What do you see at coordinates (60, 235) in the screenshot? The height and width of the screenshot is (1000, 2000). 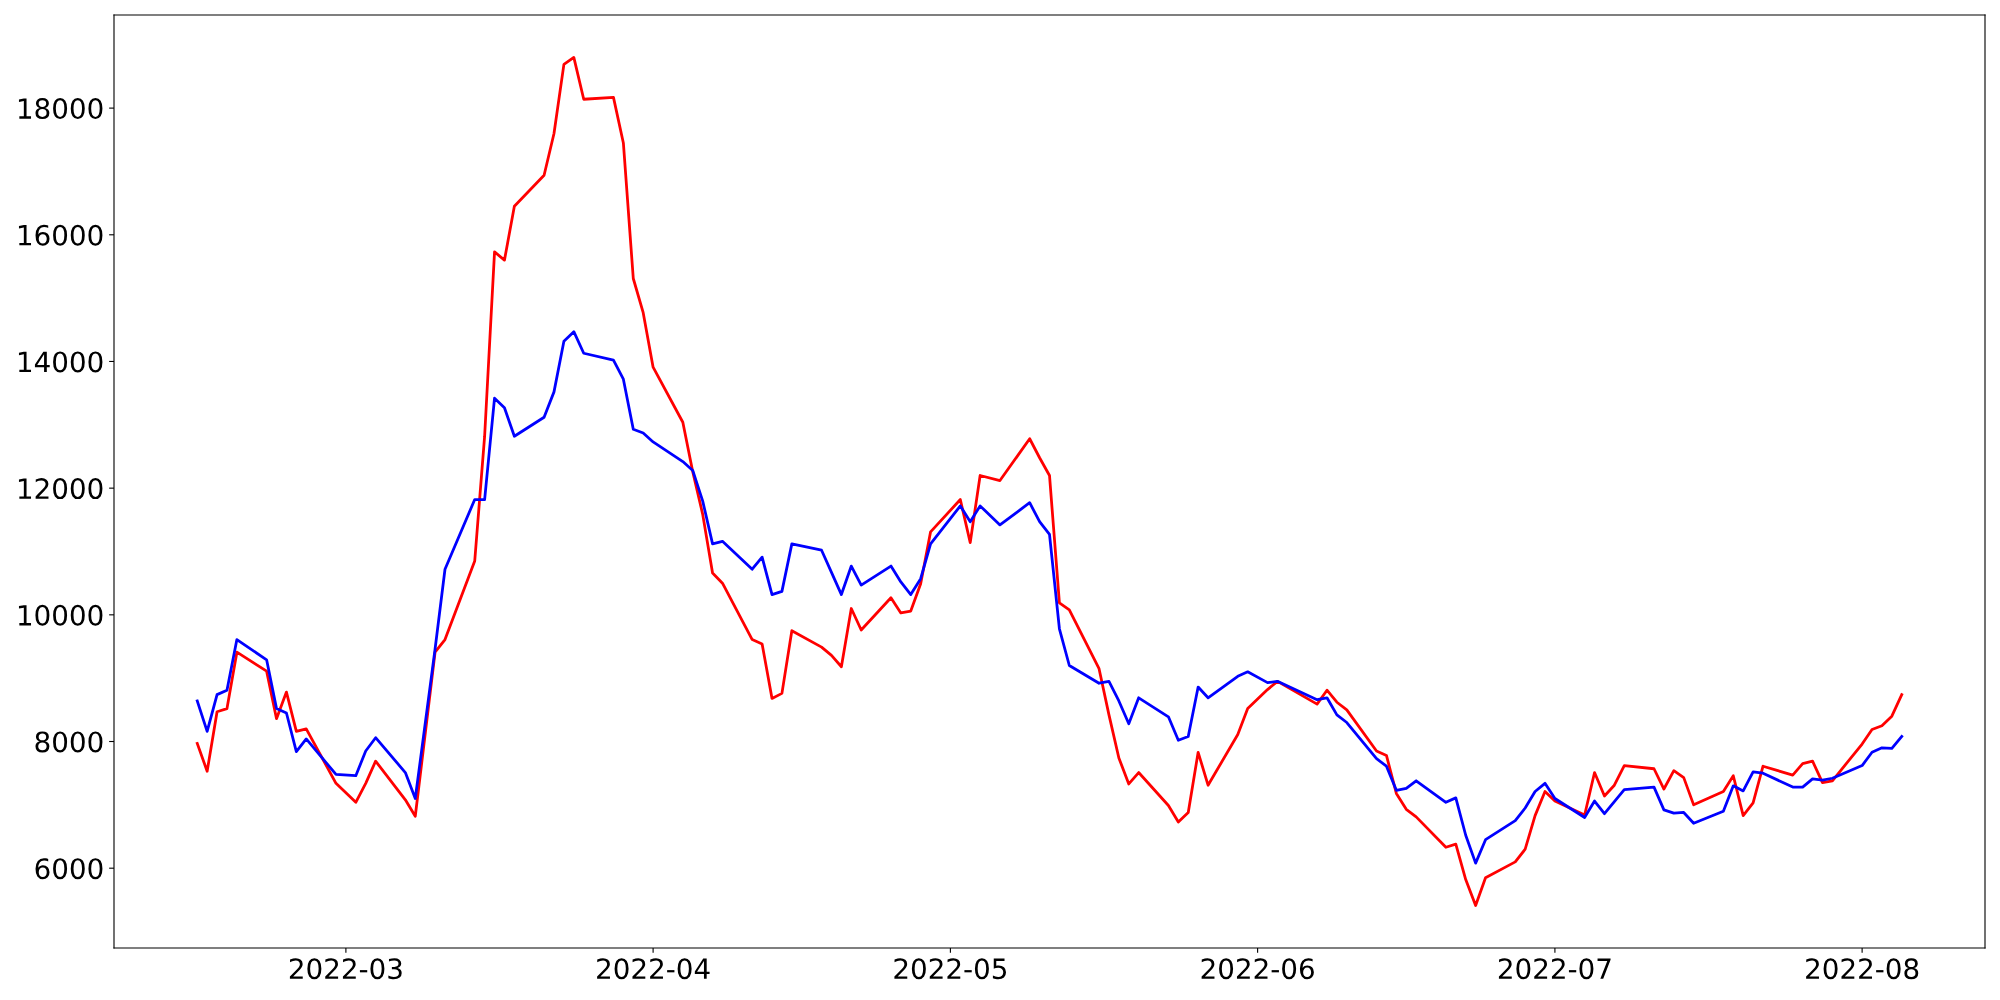 I see `y-tick-label: 16000` at bounding box center [60, 235].